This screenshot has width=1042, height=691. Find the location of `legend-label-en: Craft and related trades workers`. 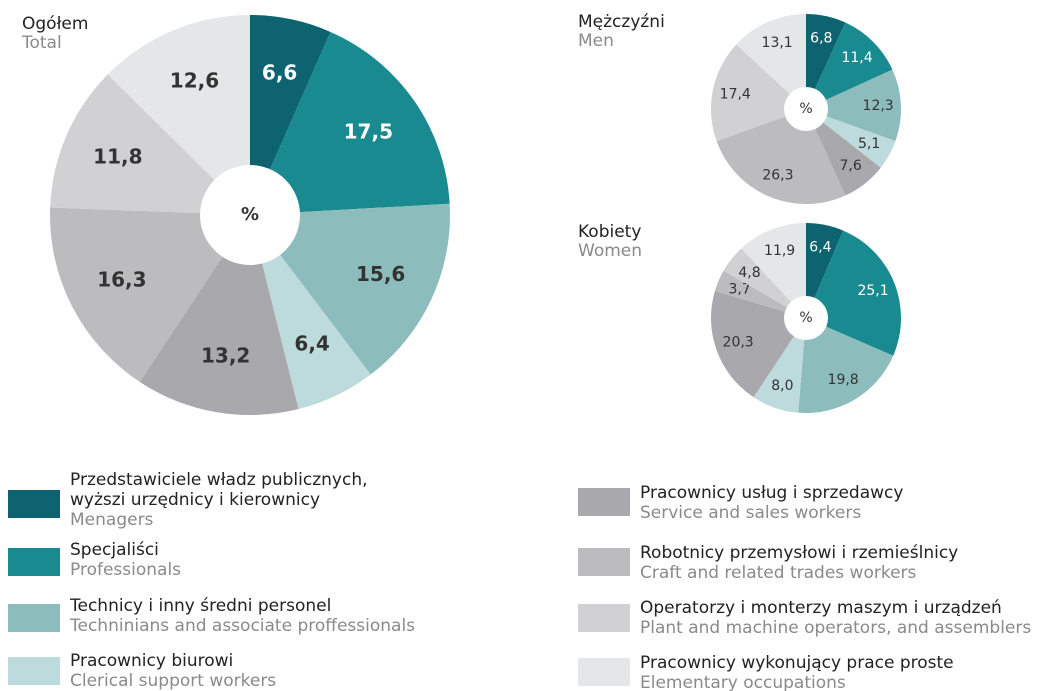

legend-label-en: Craft and related trades workers is located at coordinates (778, 573).